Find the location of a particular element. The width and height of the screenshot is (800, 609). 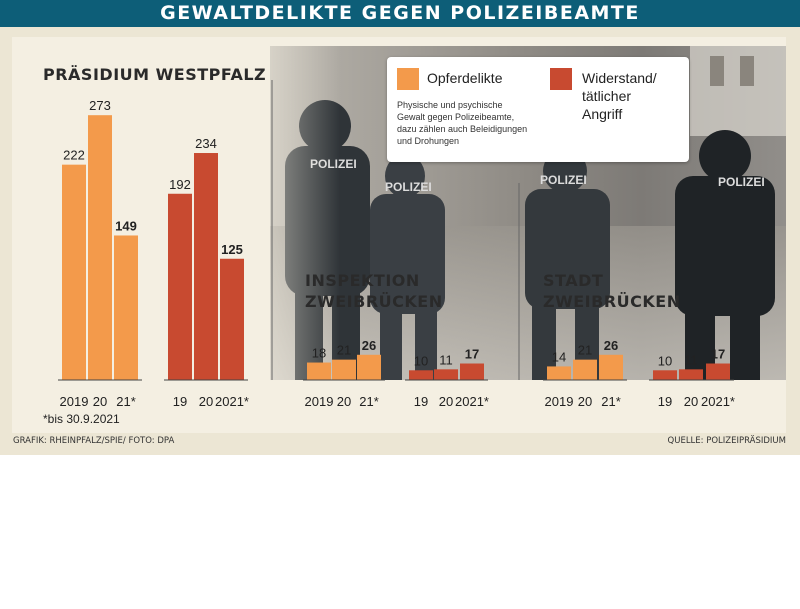

legend-swatch-widerstand is located at coordinates (561, 79).